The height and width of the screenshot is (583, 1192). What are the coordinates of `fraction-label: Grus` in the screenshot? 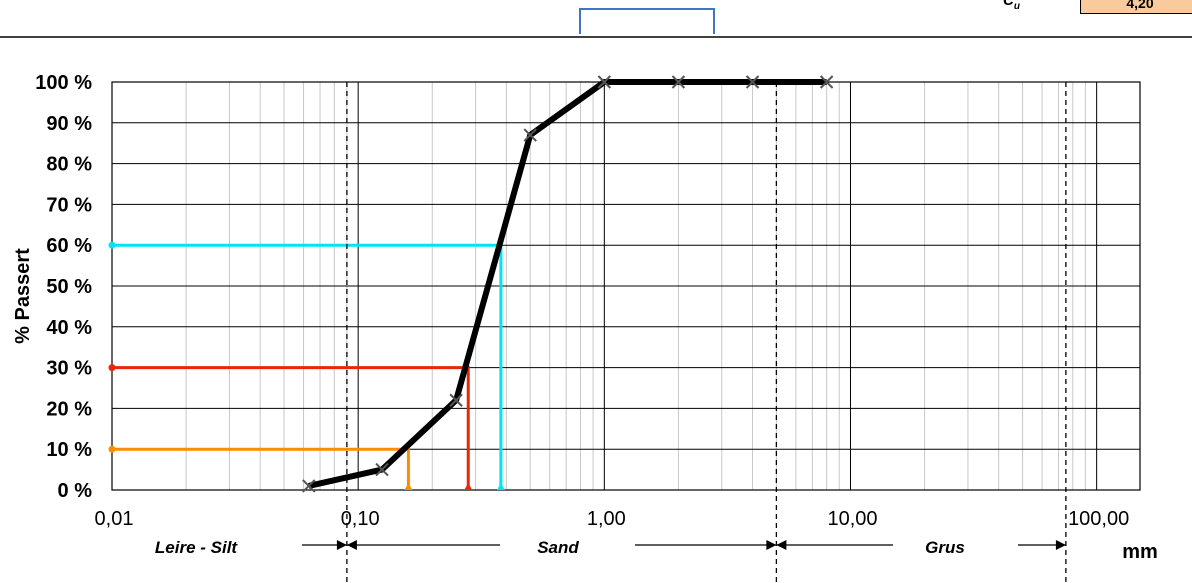 It's located at (945, 547).